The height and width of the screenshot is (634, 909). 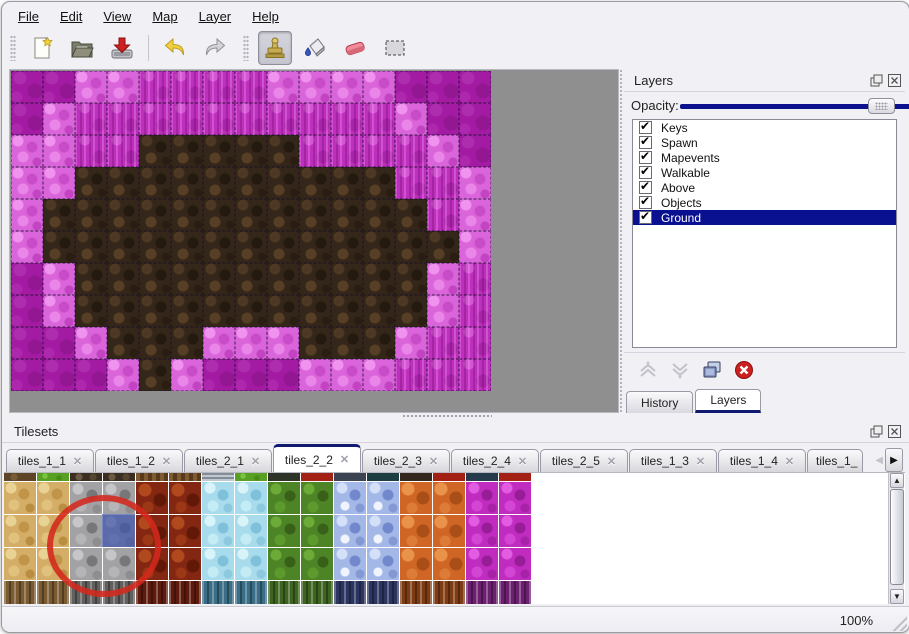 What do you see at coordinates (315, 48) in the screenshot?
I see `fill-tool-button` at bounding box center [315, 48].